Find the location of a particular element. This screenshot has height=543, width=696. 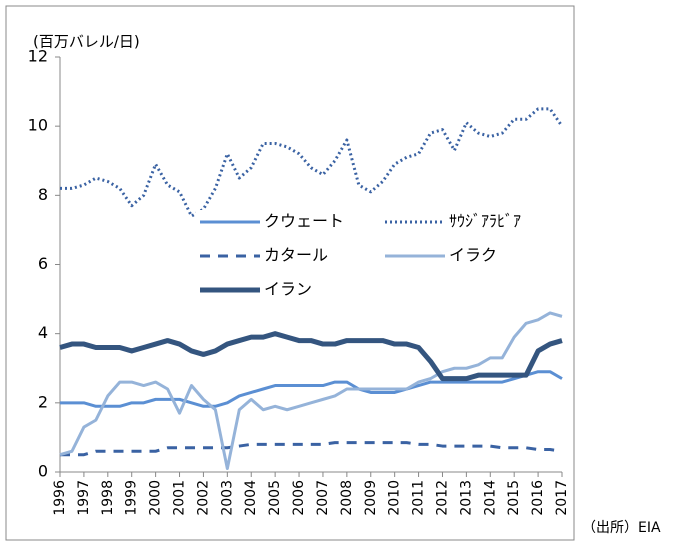

y-tick-label: 12 is located at coordinates (38, 56).